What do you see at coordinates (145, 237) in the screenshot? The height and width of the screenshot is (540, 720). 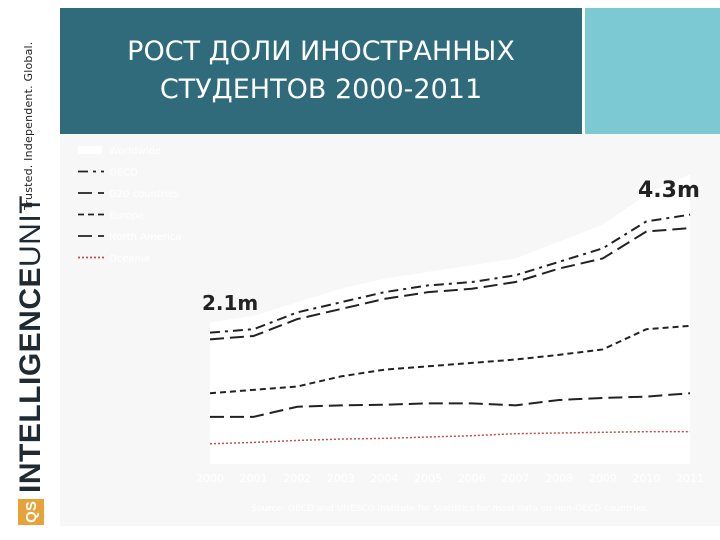 I see `legend-label: North America` at bounding box center [145, 237].